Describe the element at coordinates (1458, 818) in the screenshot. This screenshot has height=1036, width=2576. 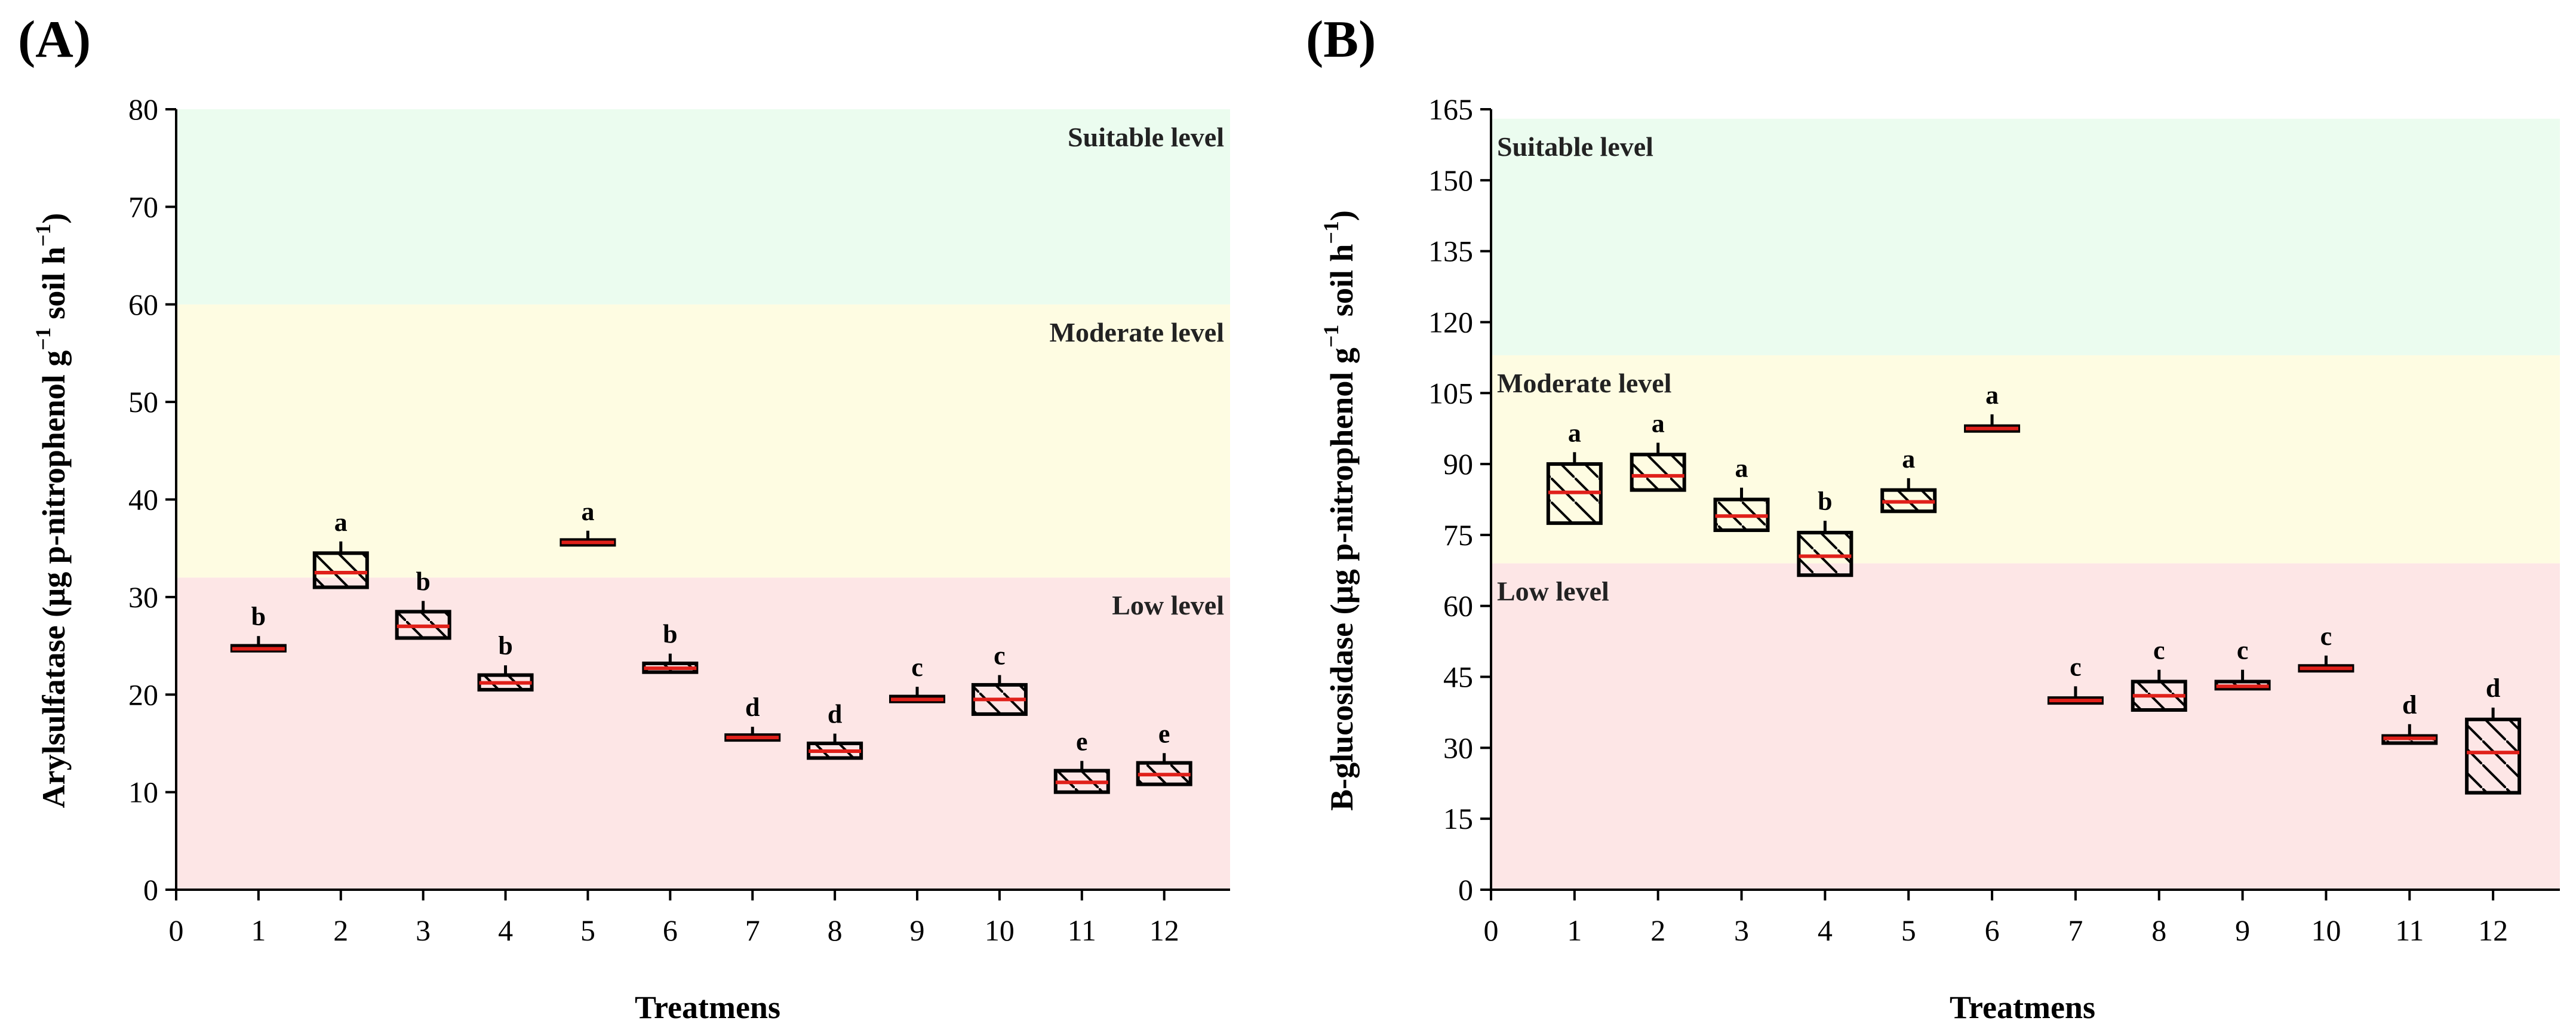
I see `y-tick-label-15: 15` at that location.